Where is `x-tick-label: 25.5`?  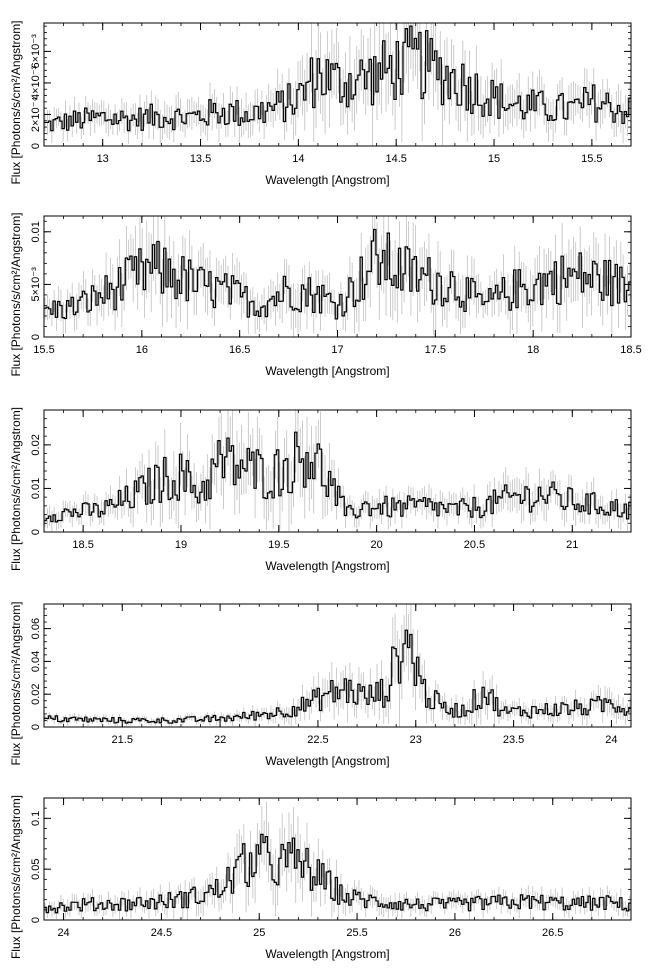 x-tick-label: 25.5 is located at coordinates (356, 933).